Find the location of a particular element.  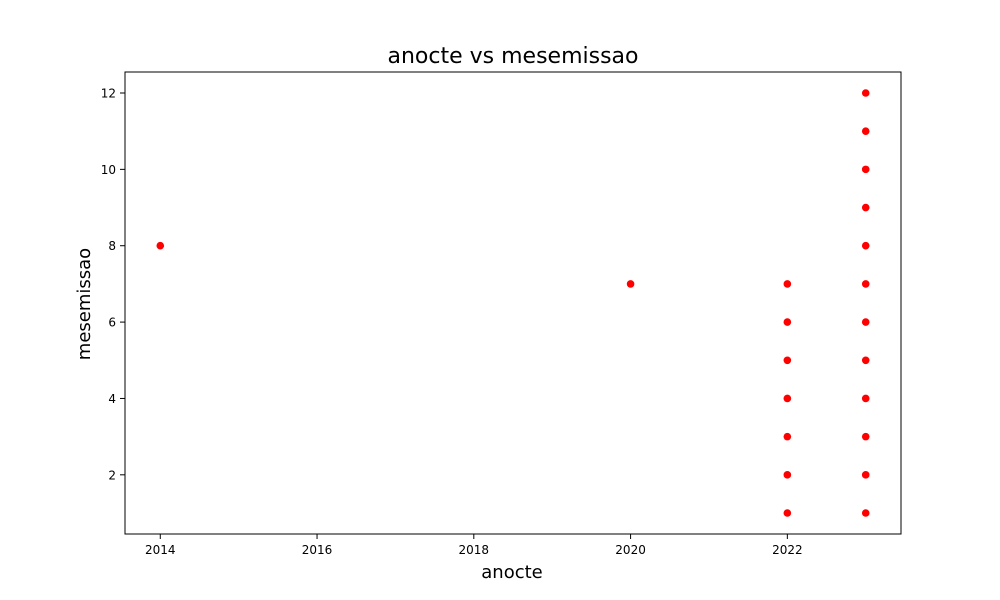

y-tick-label: 8 is located at coordinates (112, 246).